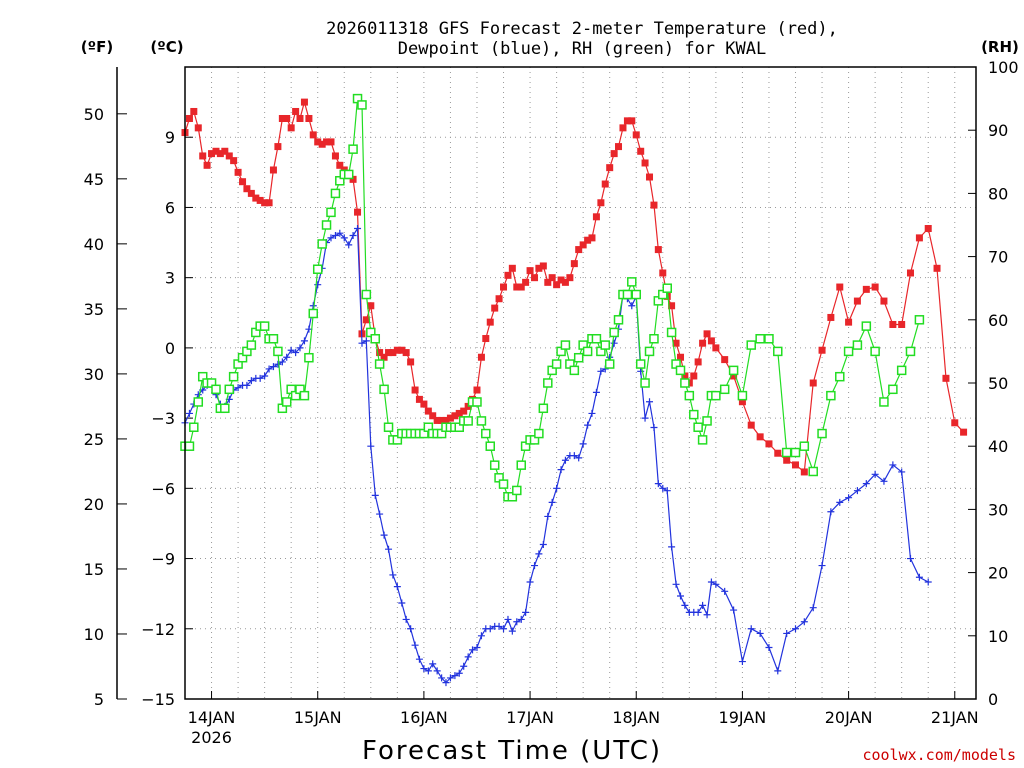 This screenshot has height=768, width=1024. I want to click on chart-title-line2: Dewpoint (blue), RH (green) for KWAL, so click(582, 49).